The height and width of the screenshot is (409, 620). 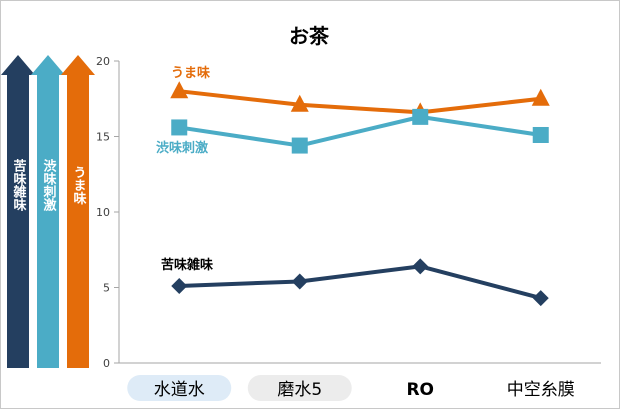 I want to click on category-label-backgrounds, so click(x=239, y=388).